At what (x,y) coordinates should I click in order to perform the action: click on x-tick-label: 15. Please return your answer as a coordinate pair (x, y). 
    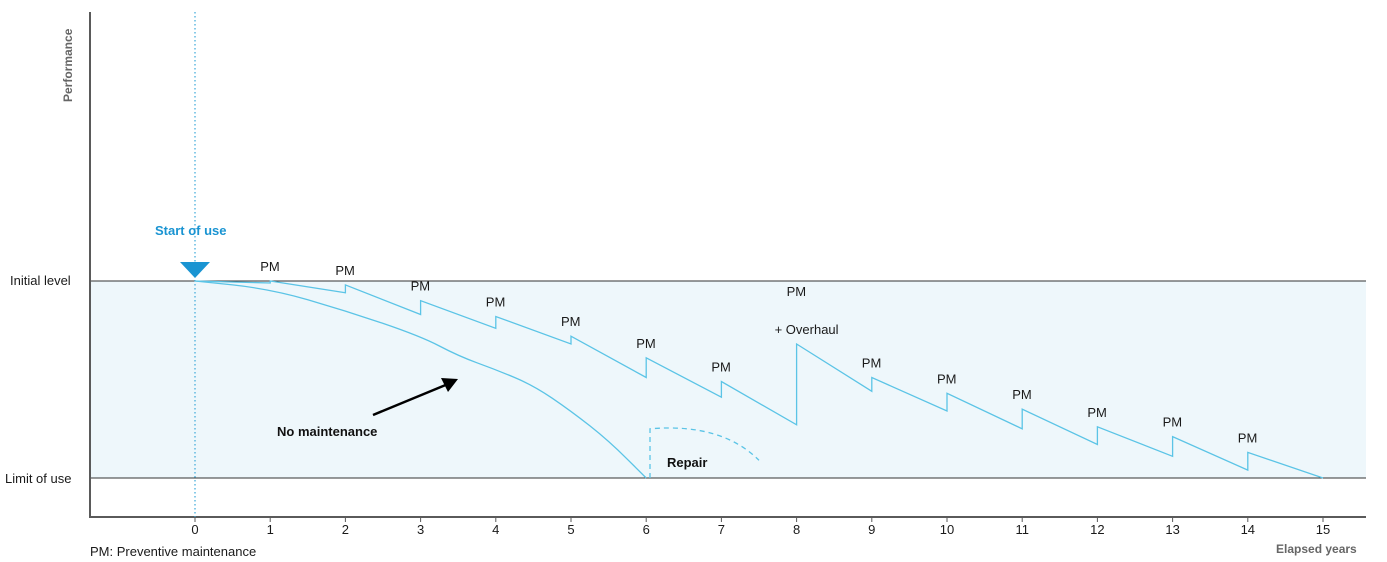
    Looking at the image, I should click on (1323, 529).